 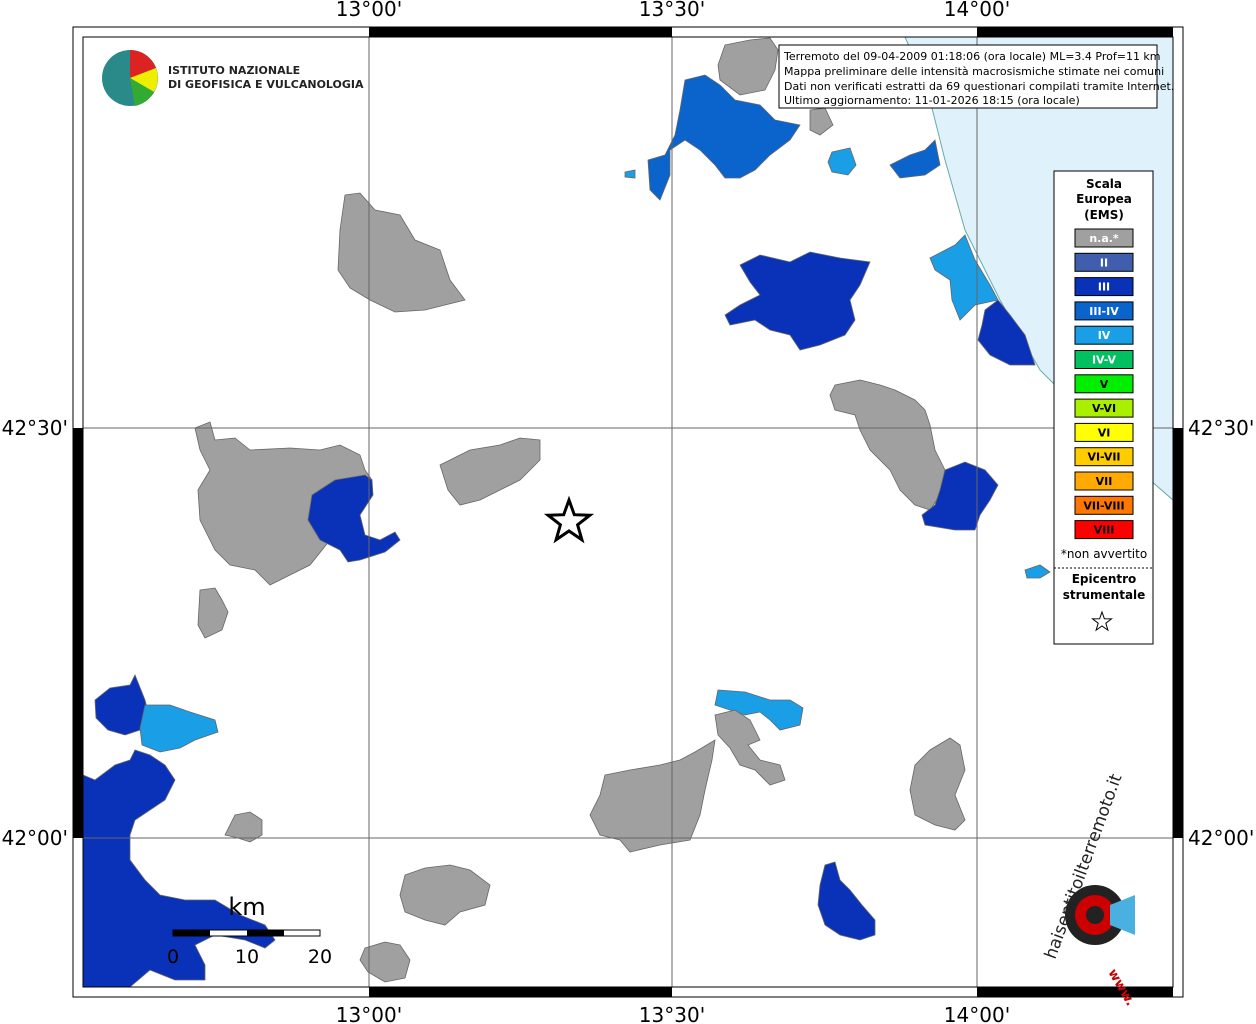 I want to click on epicenter-star, so click(x=569, y=519).